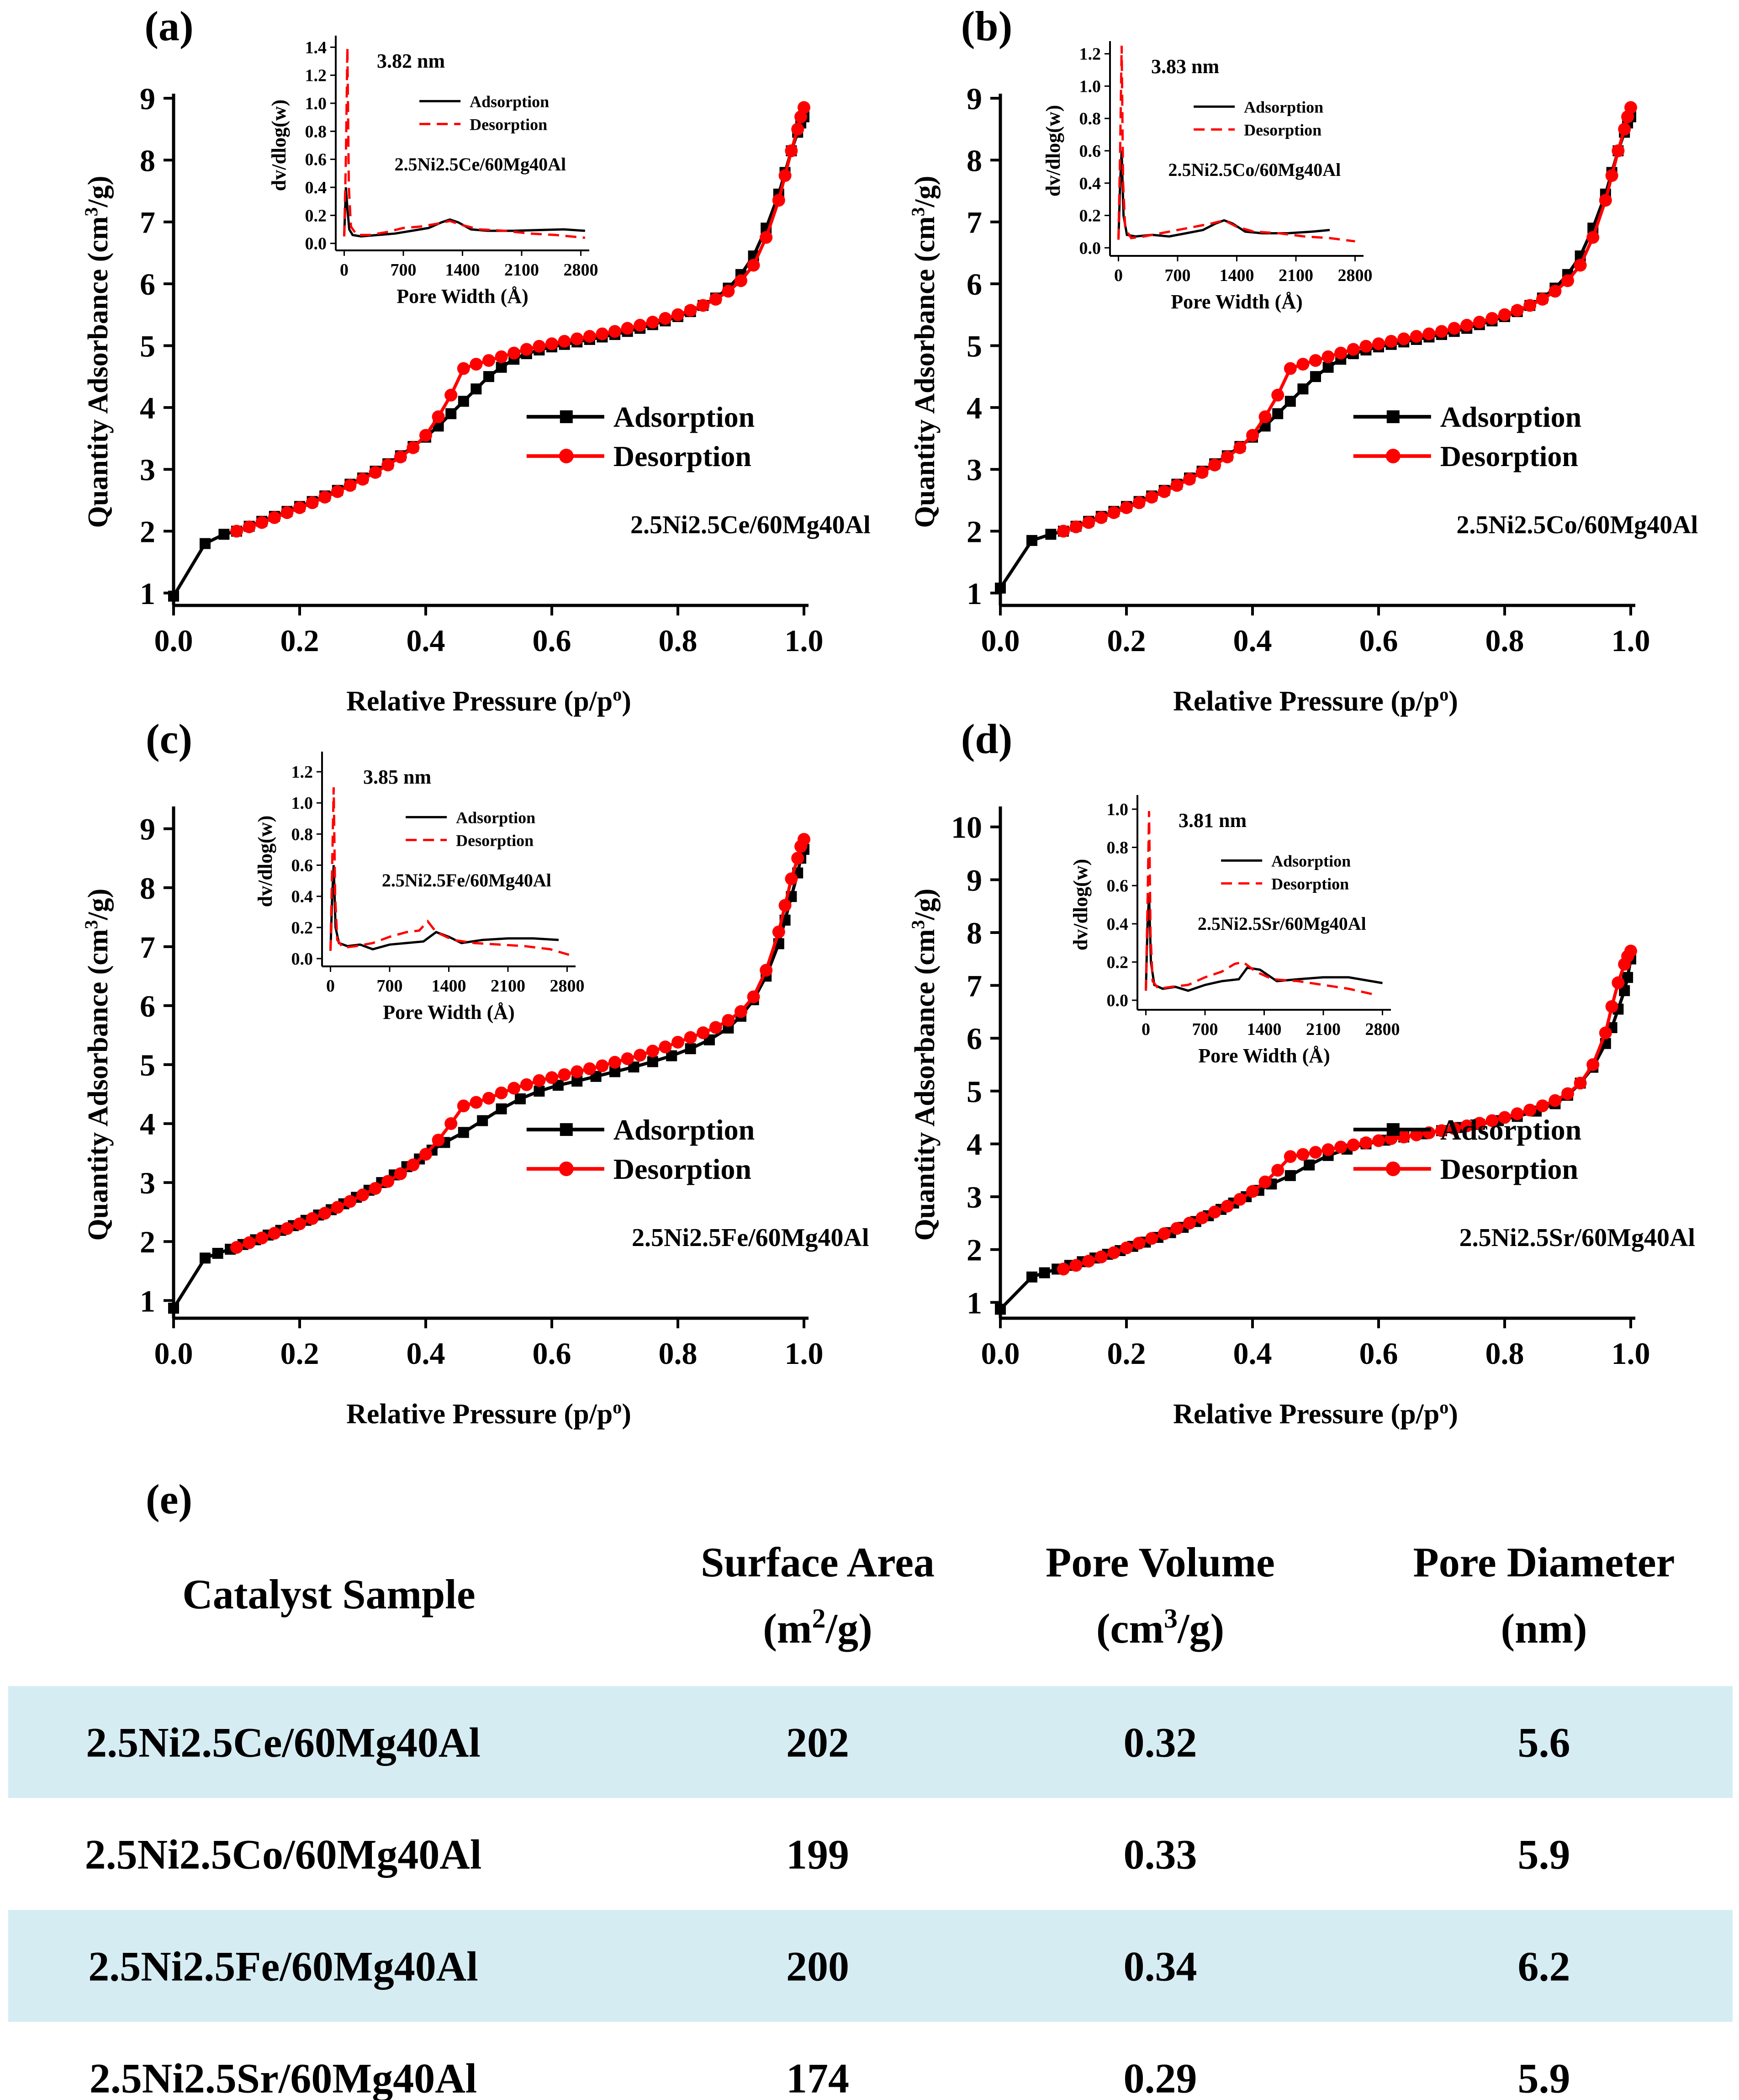  What do you see at coordinates (98, 192) in the screenshot?
I see `y-axis-title-end: /g)` at bounding box center [98, 192].